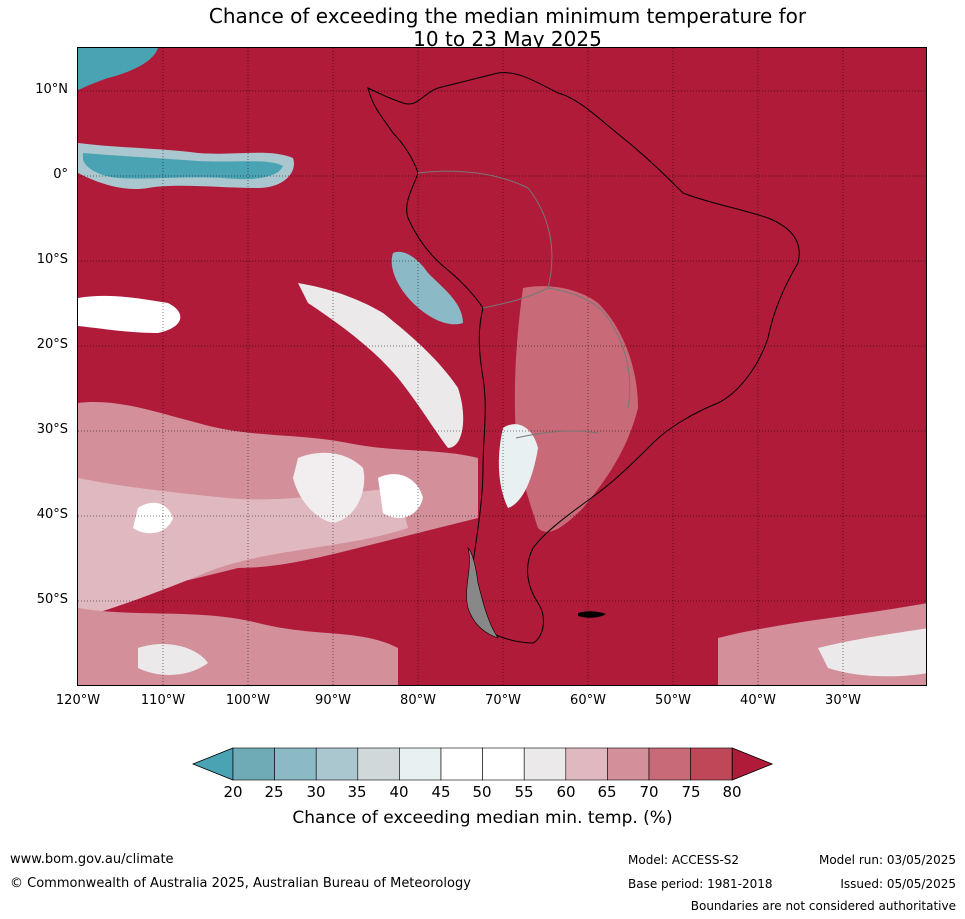  What do you see at coordinates (700, 884) in the screenshot?
I see `footer-base-period: Base period: 1981-2018` at bounding box center [700, 884].